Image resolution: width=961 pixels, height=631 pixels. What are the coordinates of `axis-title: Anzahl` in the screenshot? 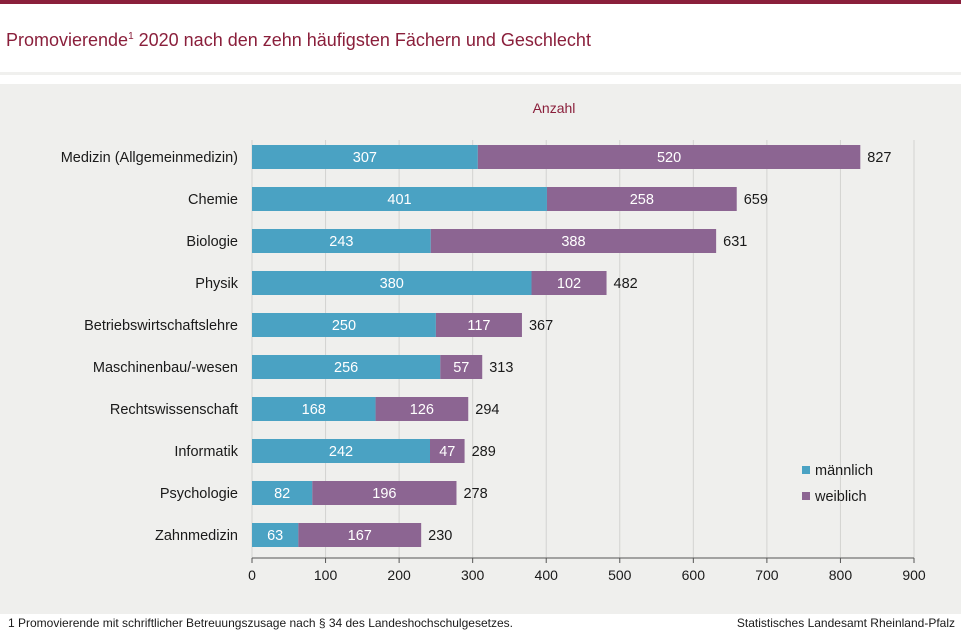 It's located at (554, 108).